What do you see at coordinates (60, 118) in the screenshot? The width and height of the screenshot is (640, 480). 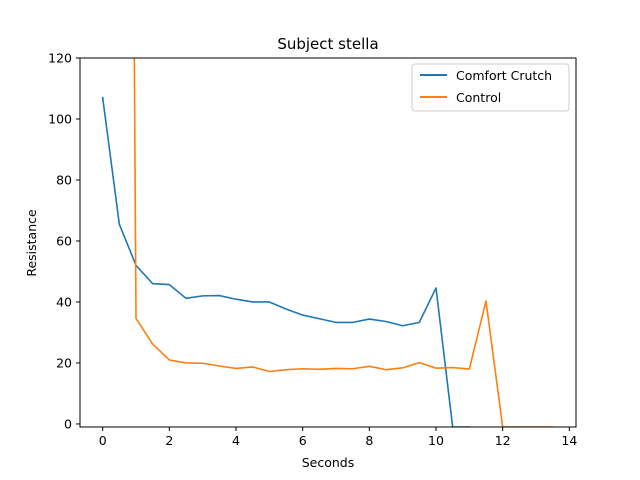 I see `y-tick-label: 100` at bounding box center [60, 118].